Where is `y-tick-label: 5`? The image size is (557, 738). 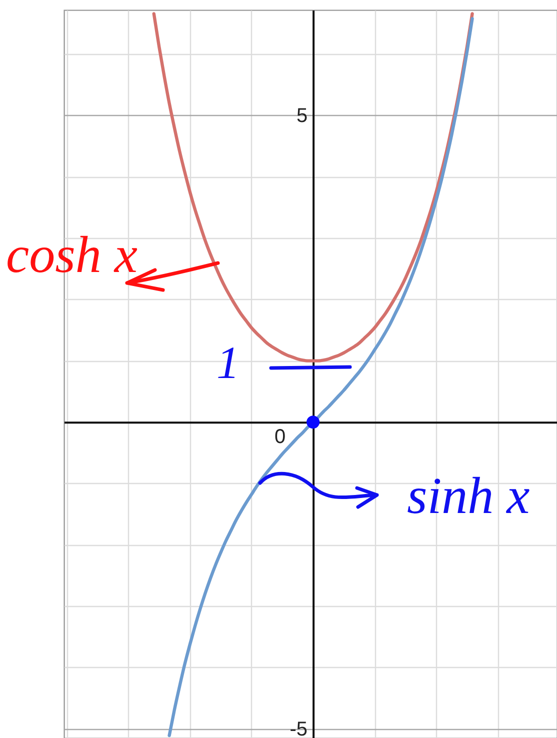
y-tick-label: 5 is located at coordinates (302, 115).